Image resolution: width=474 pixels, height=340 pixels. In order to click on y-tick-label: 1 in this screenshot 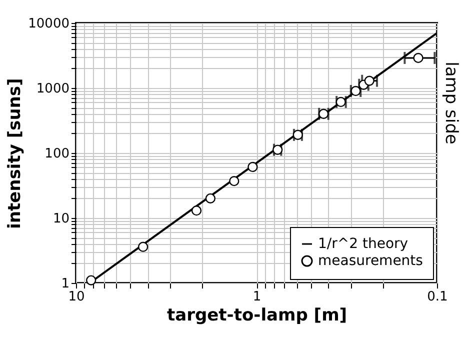, I will do `click(65, 284)`.